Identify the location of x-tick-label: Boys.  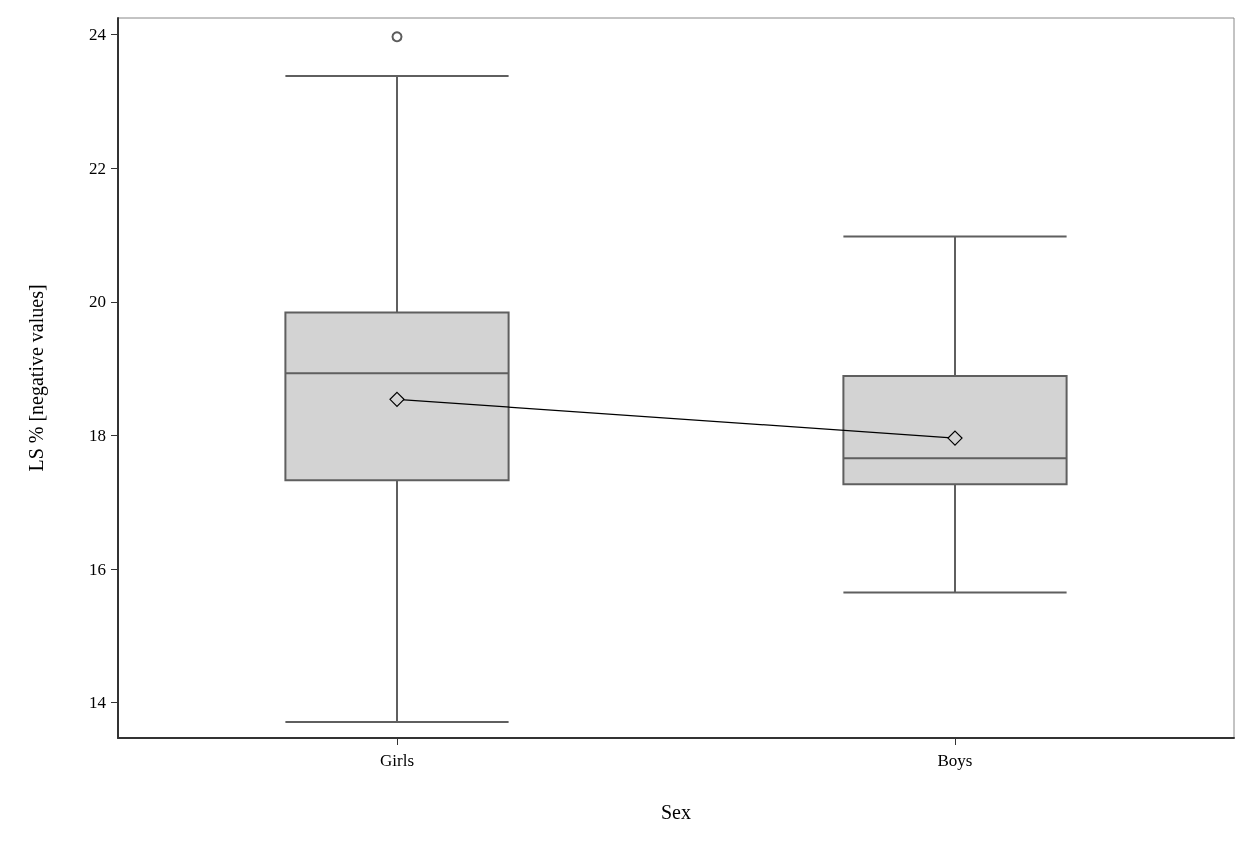
(955, 760).